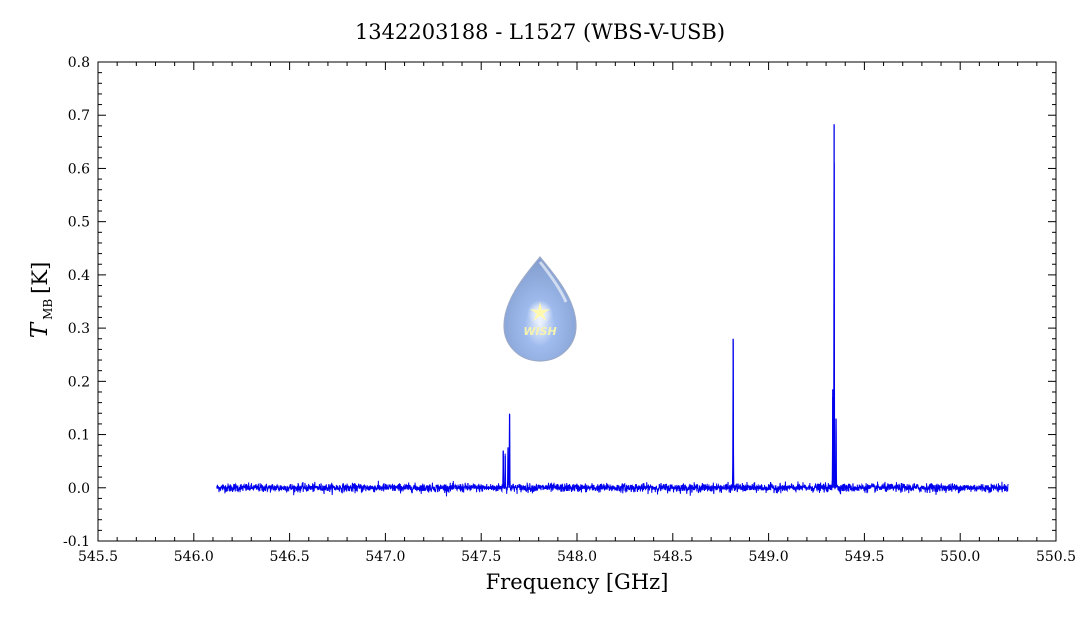 This screenshot has width=1080, height=618. I want to click on y-tick-label: 0.5, so click(79, 223).